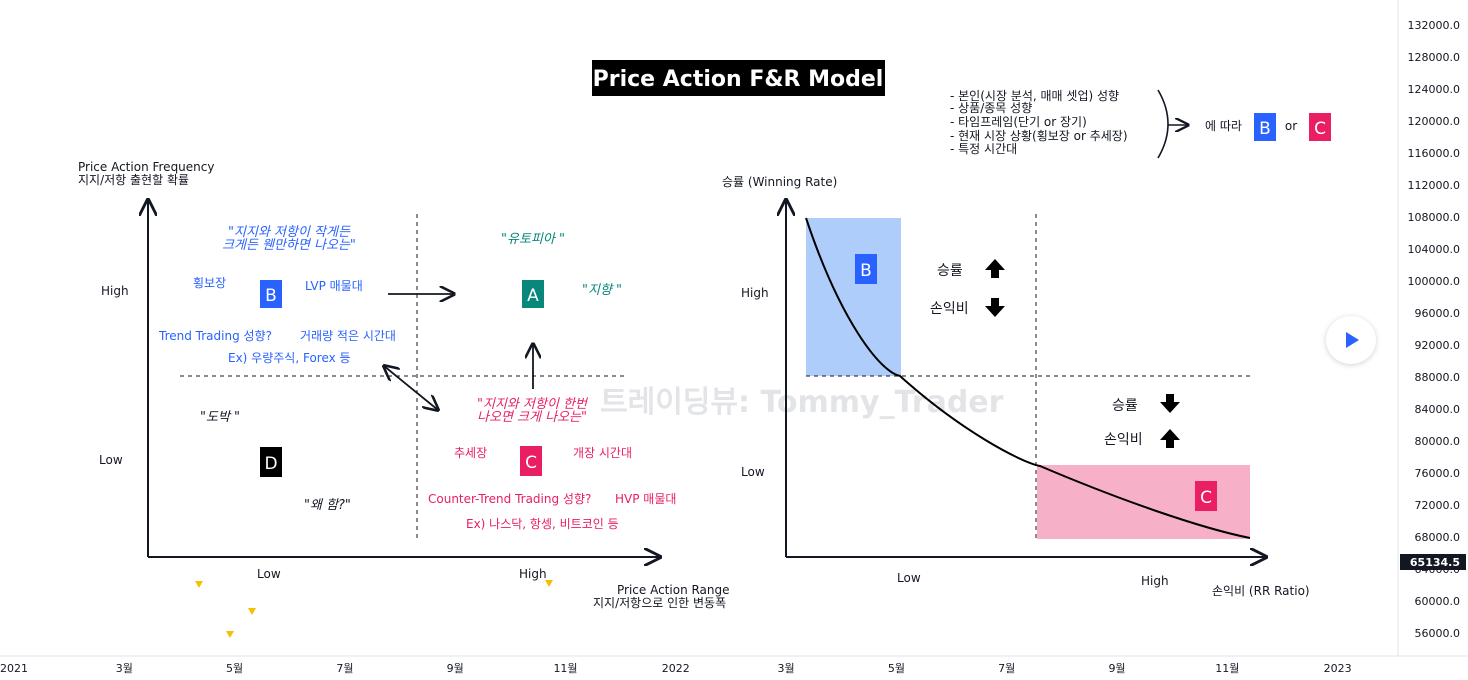 This screenshot has width=1468, height=680. What do you see at coordinates (1028, 378) in the screenshot?
I see `winrate-rr-curve` at bounding box center [1028, 378].